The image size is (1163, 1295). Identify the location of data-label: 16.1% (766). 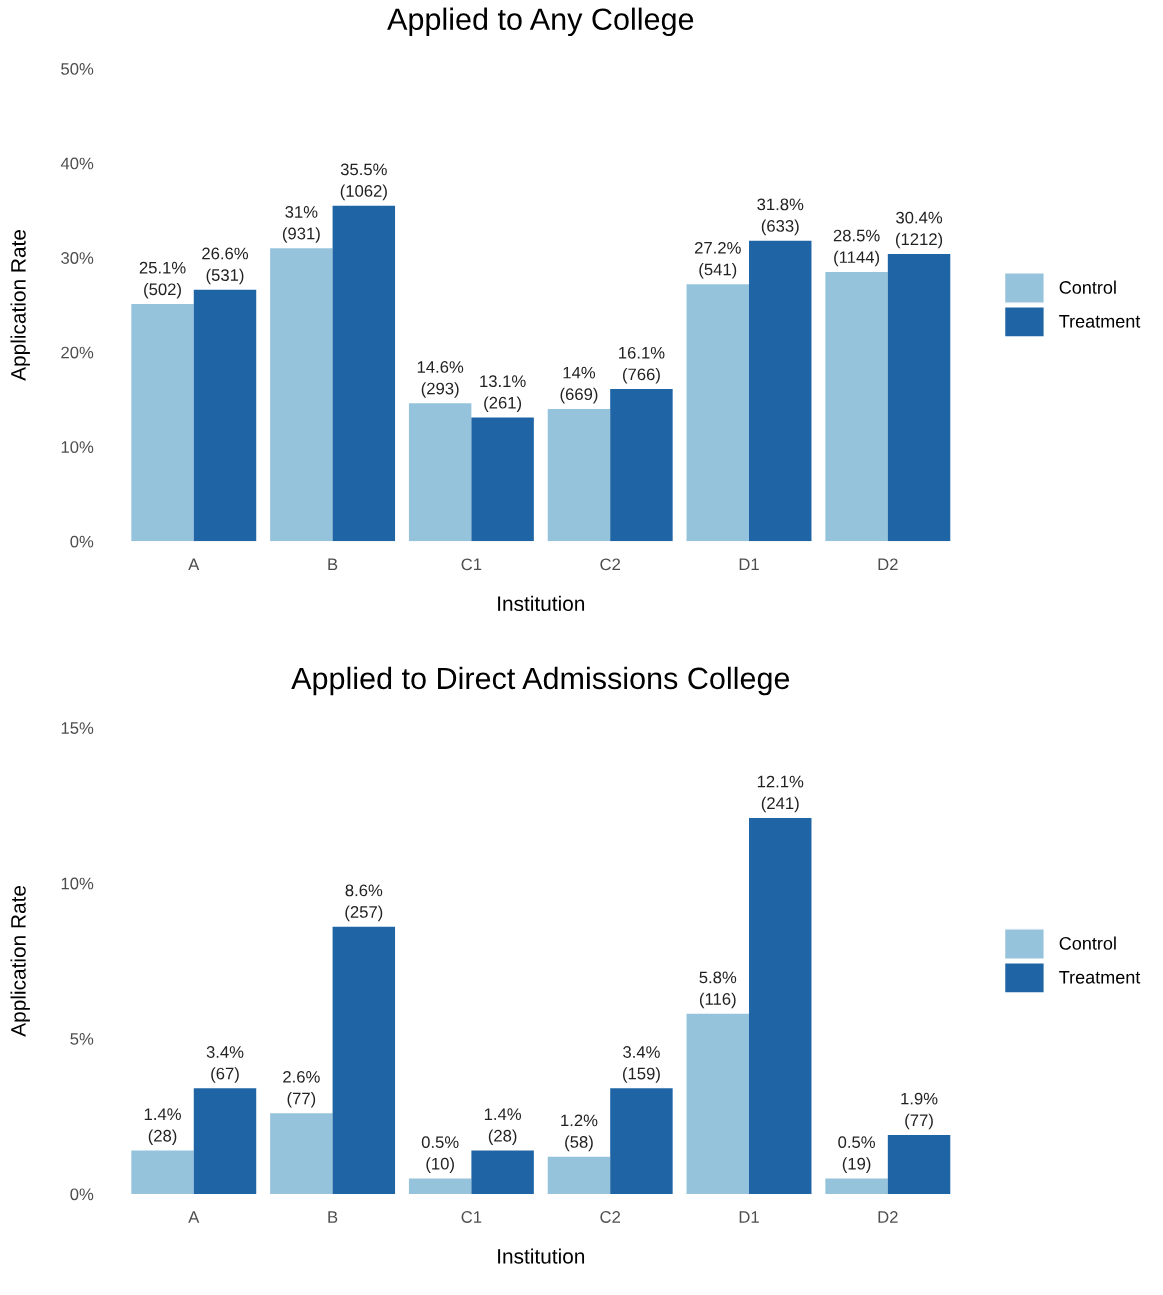
(642, 365).